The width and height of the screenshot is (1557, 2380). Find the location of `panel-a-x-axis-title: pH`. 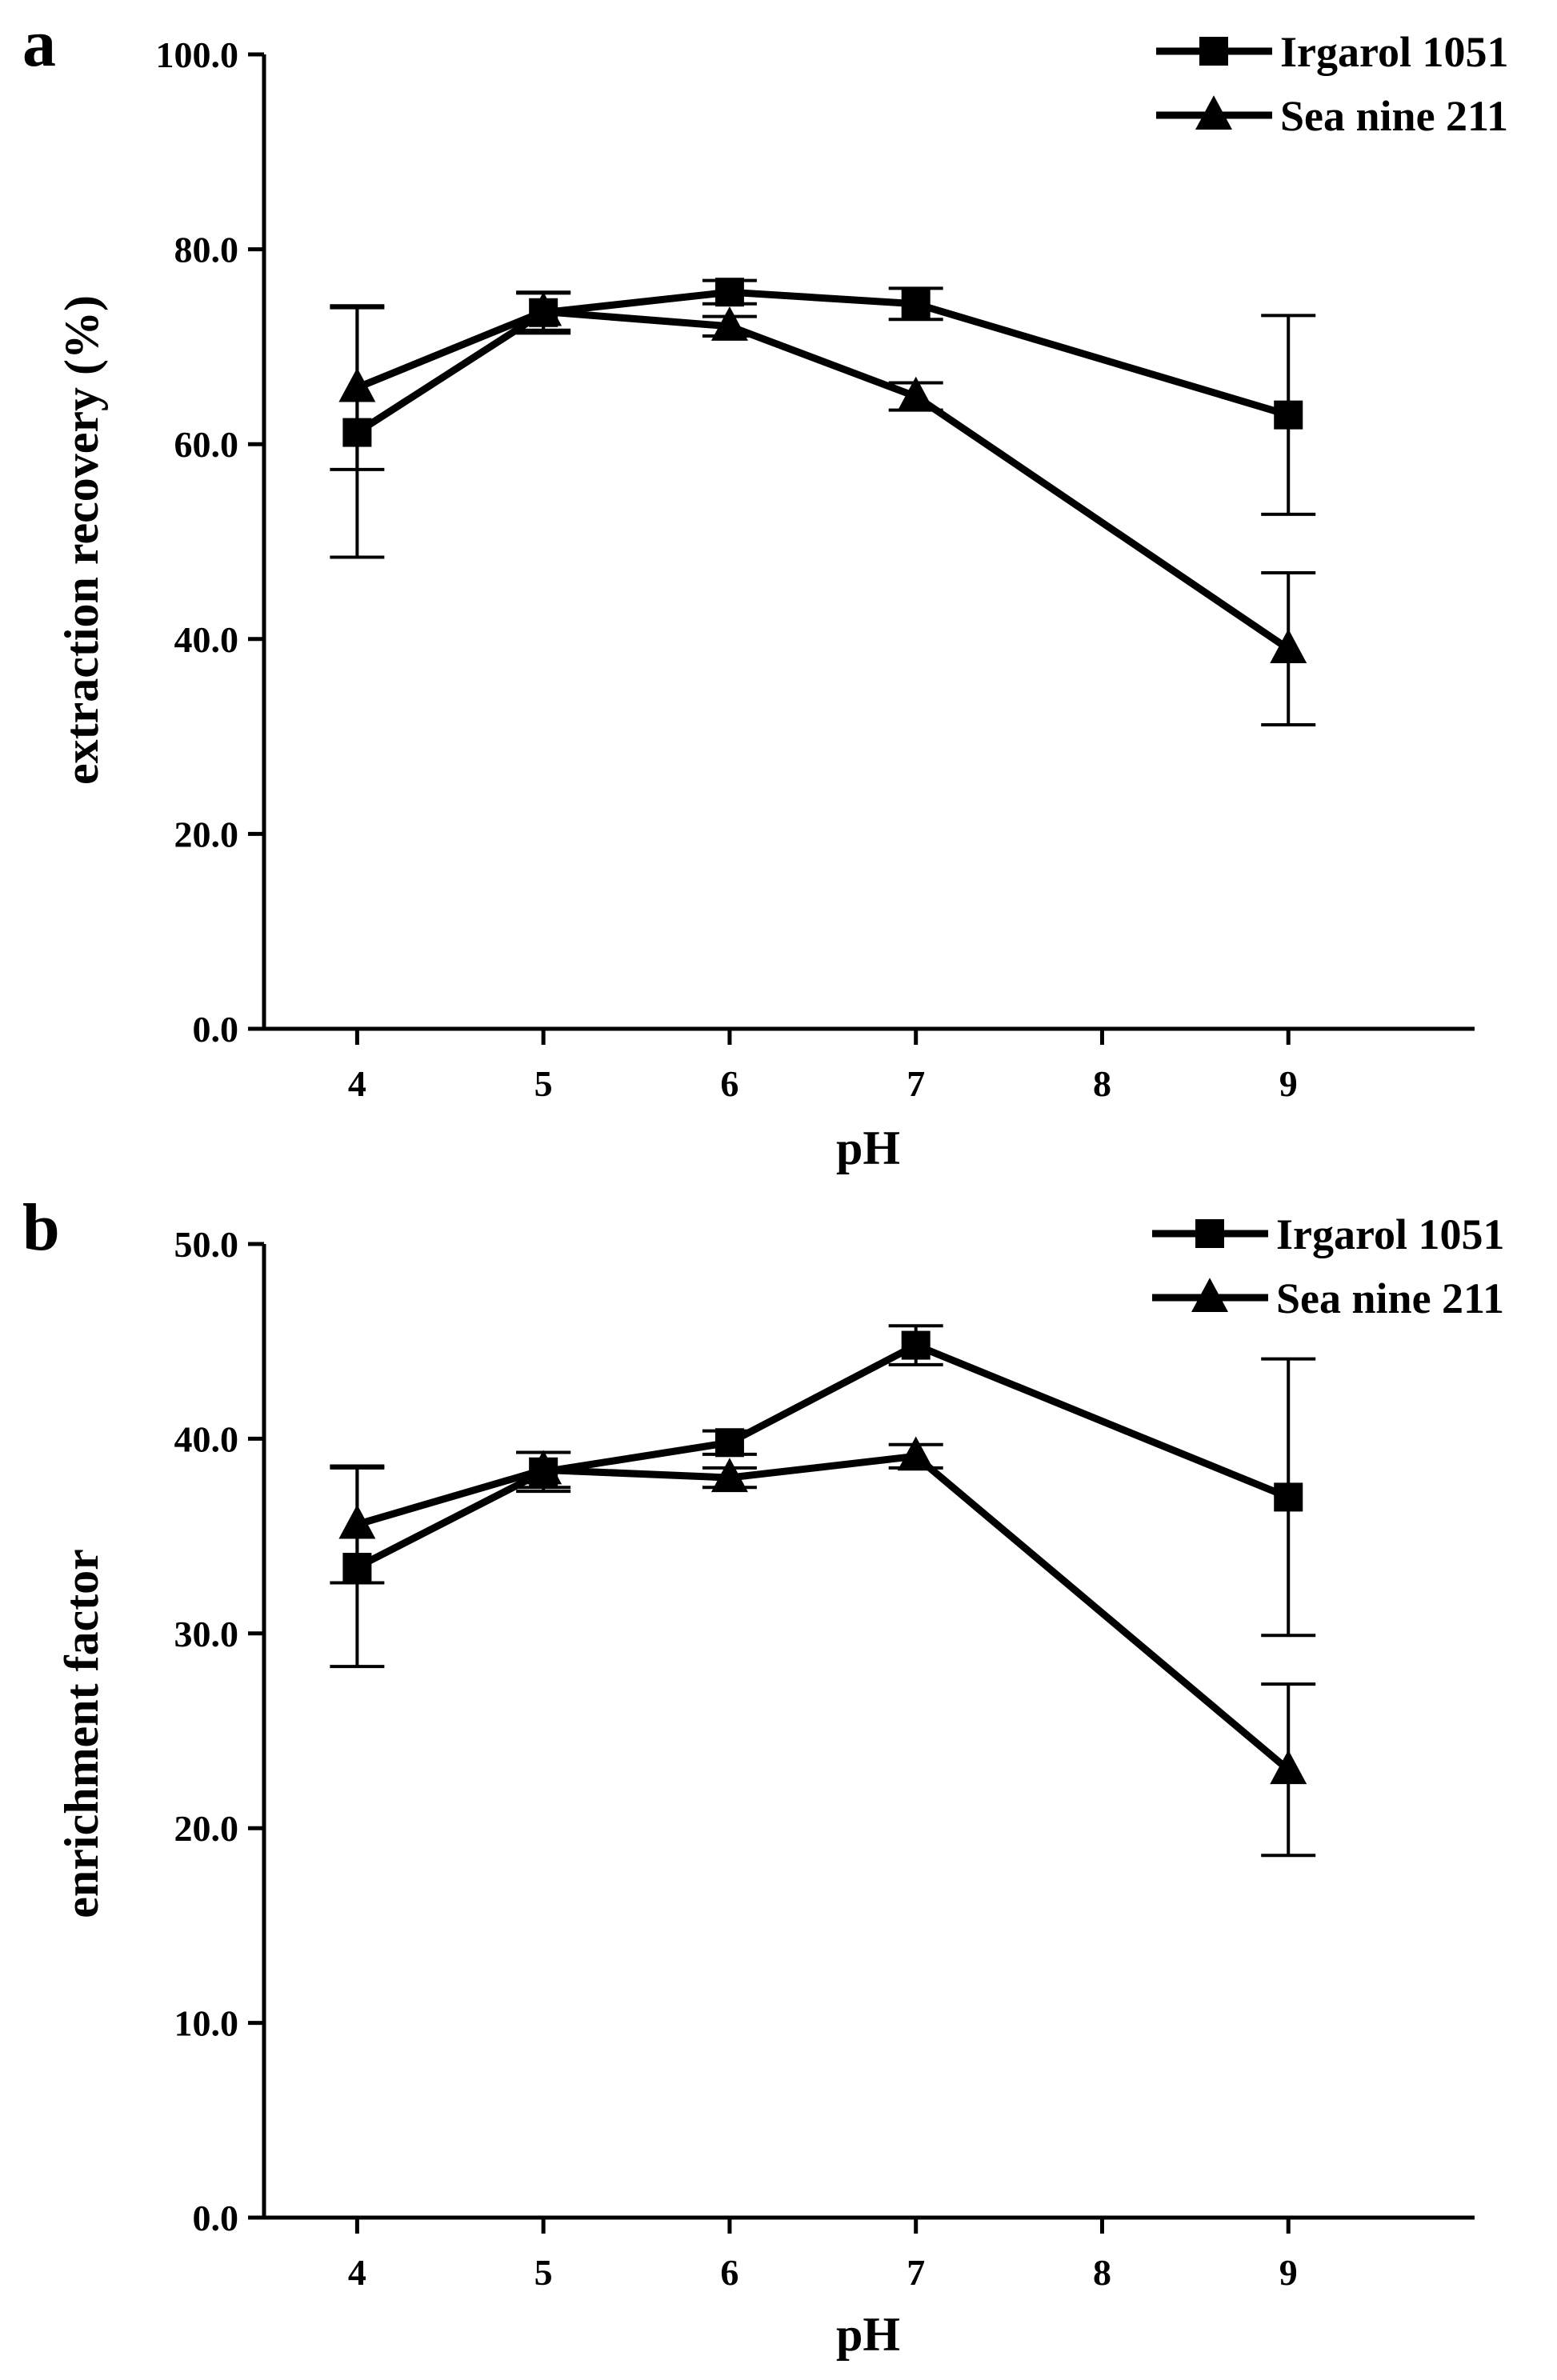

panel-a-x-axis-title: pH is located at coordinates (868, 1148).